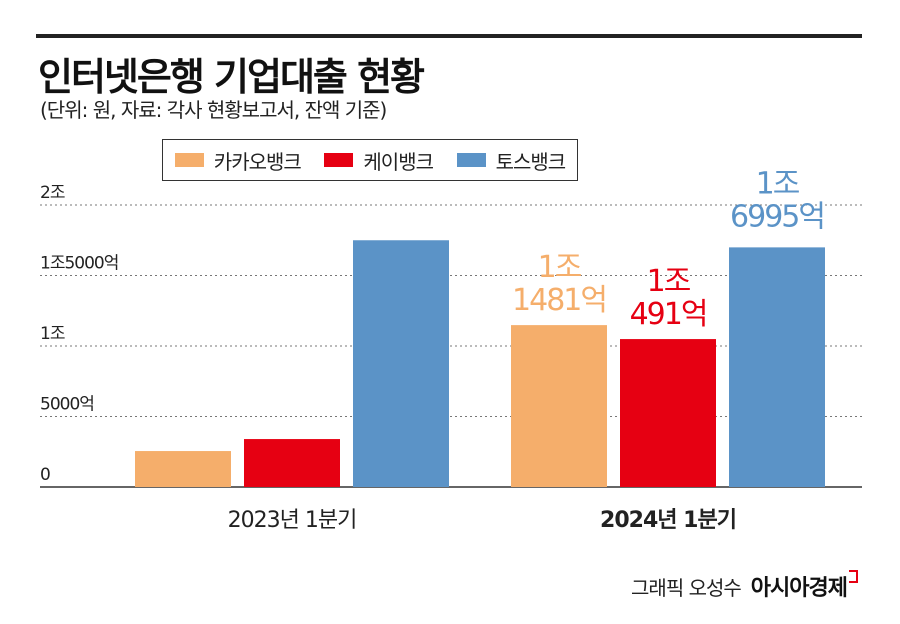  What do you see at coordinates (257, 161) in the screenshot?
I see `legend-label: 카카오뱅크` at bounding box center [257, 161].